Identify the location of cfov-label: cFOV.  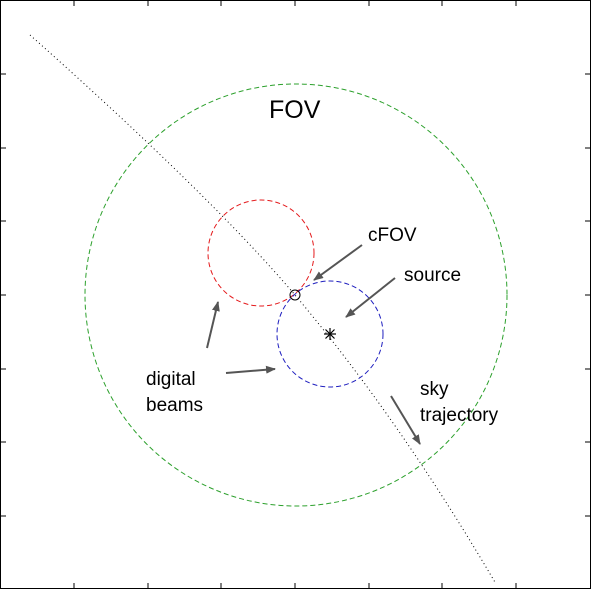
(392, 235).